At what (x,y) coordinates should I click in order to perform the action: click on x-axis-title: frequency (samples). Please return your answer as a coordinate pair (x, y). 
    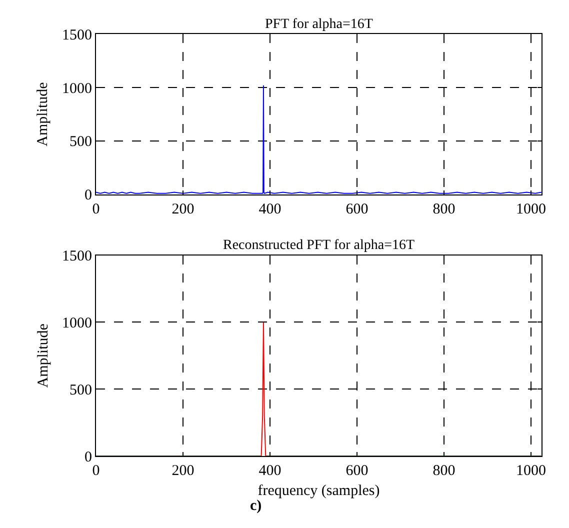
    Looking at the image, I should click on (319, 491).